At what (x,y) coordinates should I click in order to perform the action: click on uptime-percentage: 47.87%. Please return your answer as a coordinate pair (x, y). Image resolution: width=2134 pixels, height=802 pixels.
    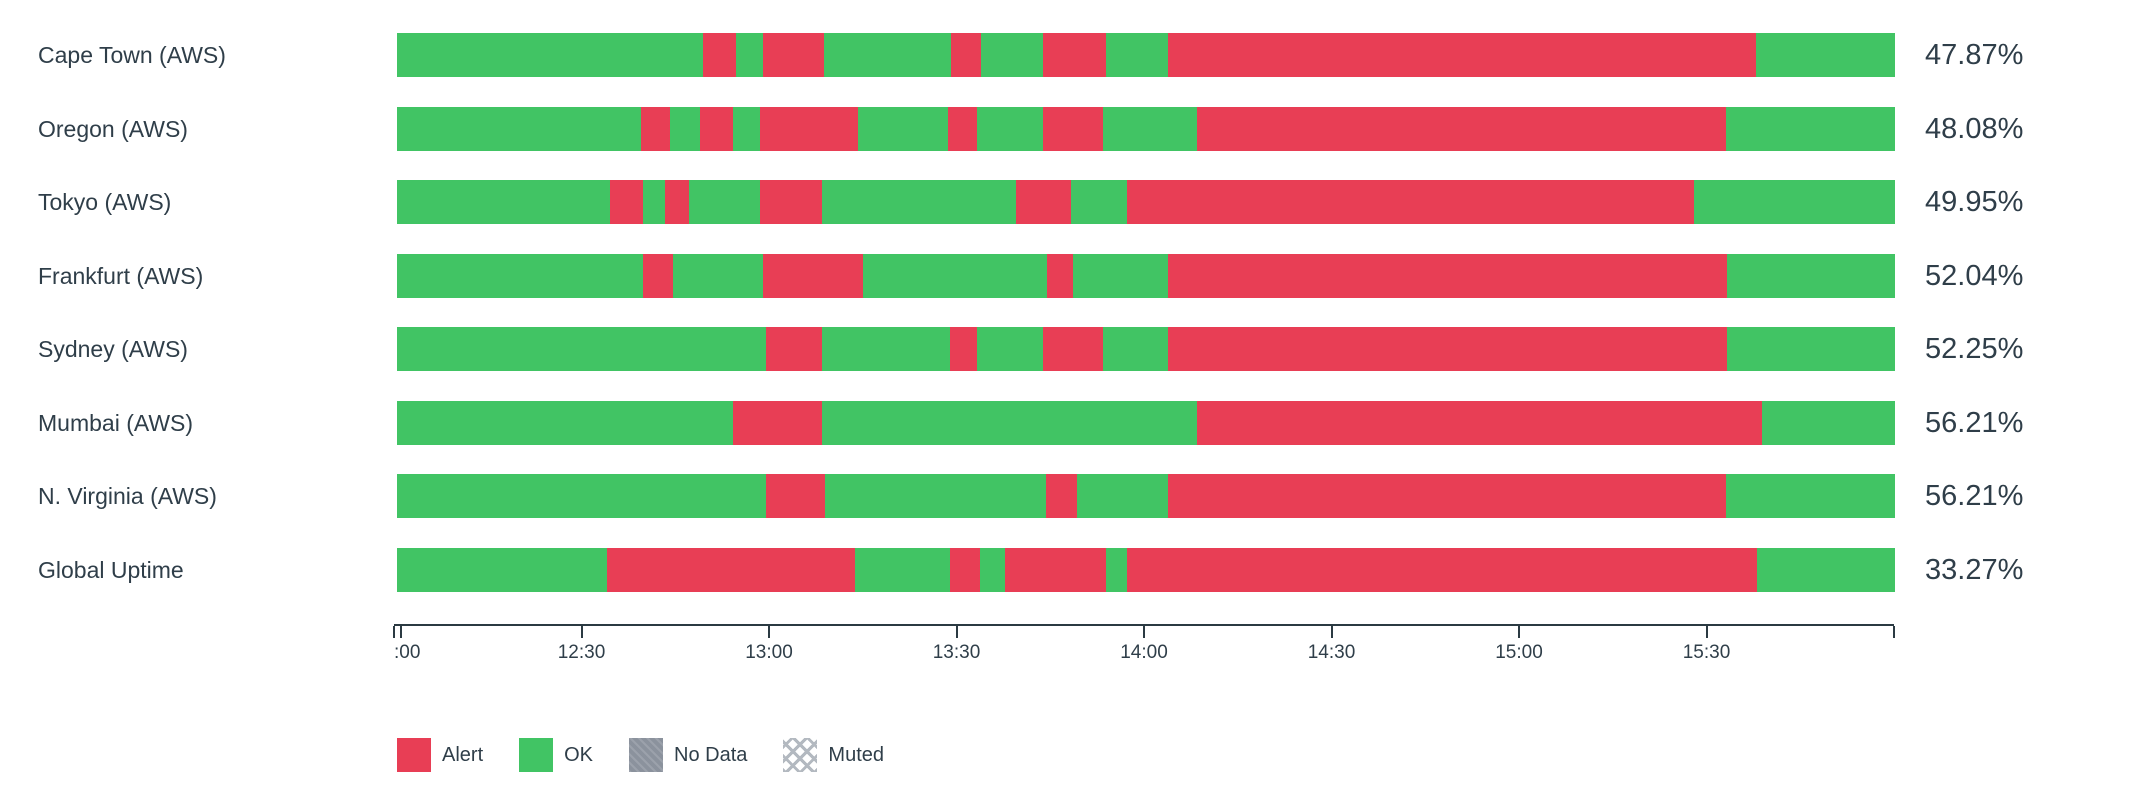
    Looking at the image, I should click on (1974, 55).